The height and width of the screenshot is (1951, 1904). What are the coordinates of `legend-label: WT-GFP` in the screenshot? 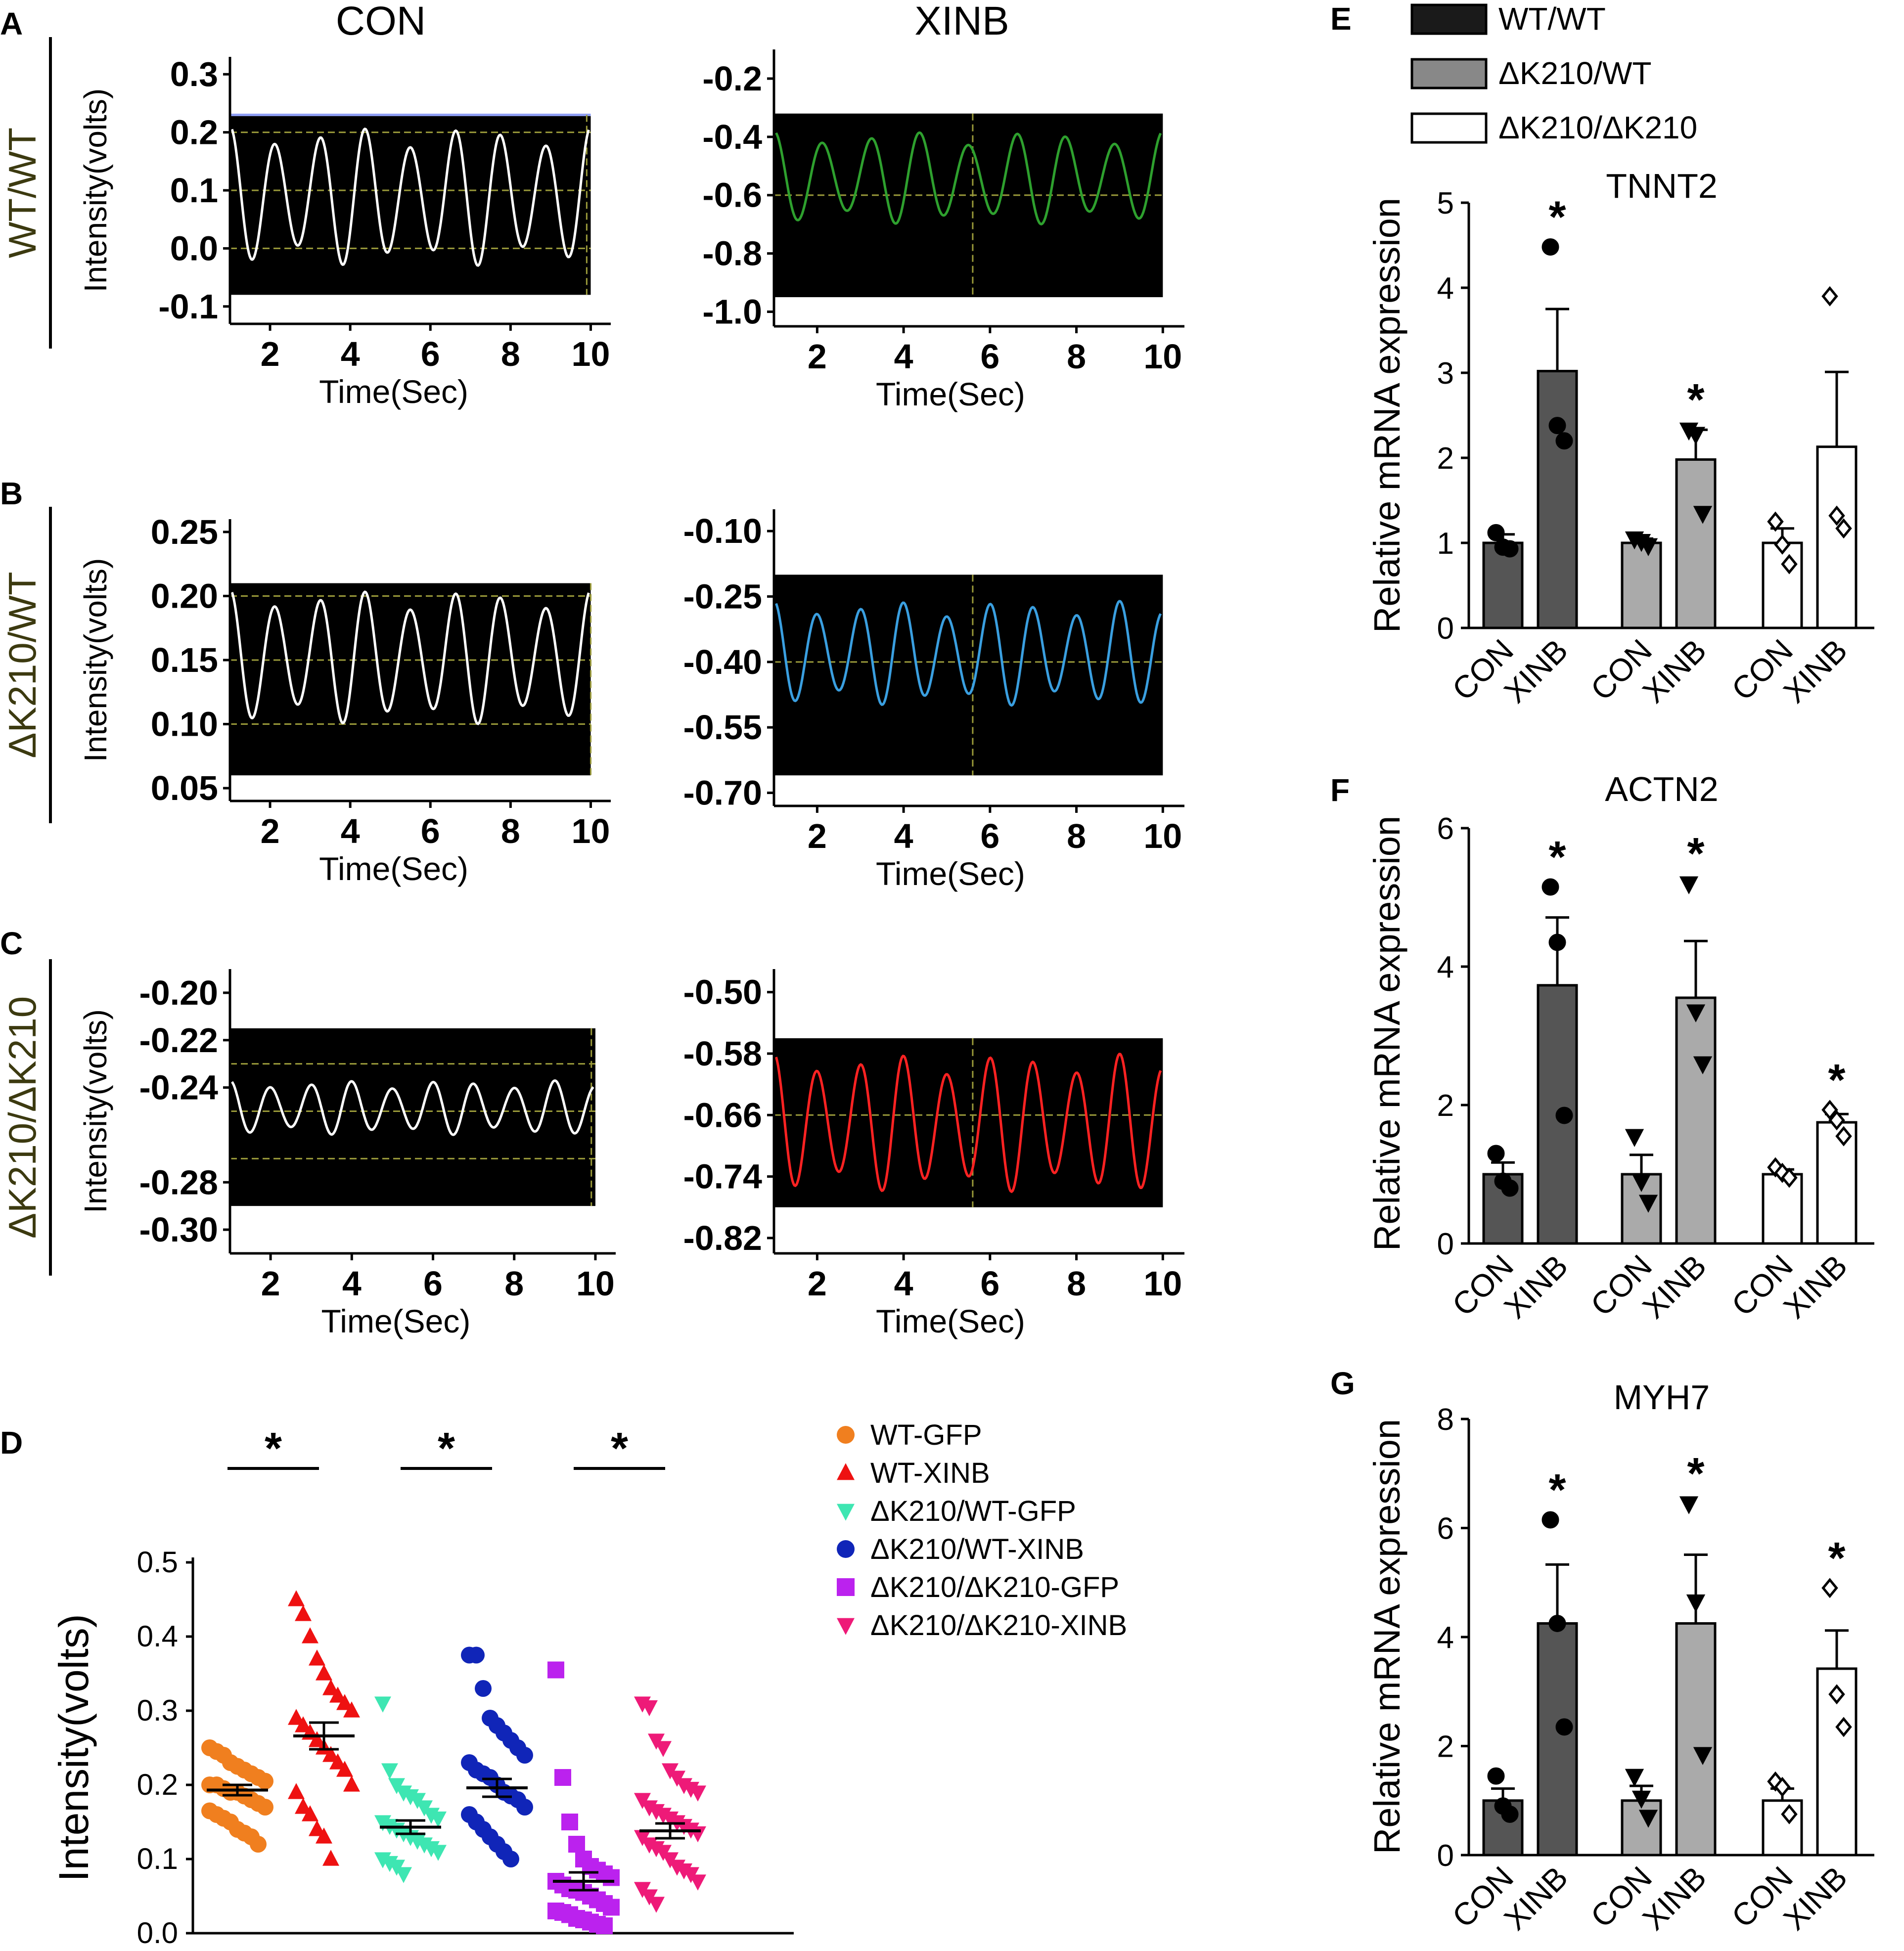 It's located at (926, 1435).